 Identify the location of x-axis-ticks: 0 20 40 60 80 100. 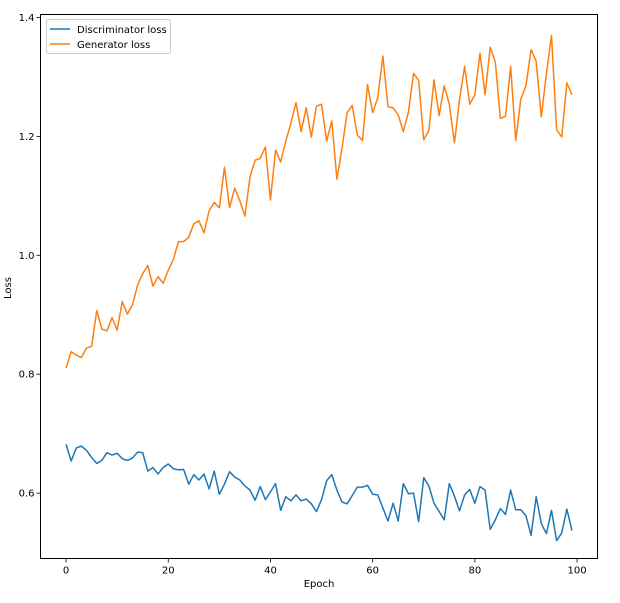
(325, 567).